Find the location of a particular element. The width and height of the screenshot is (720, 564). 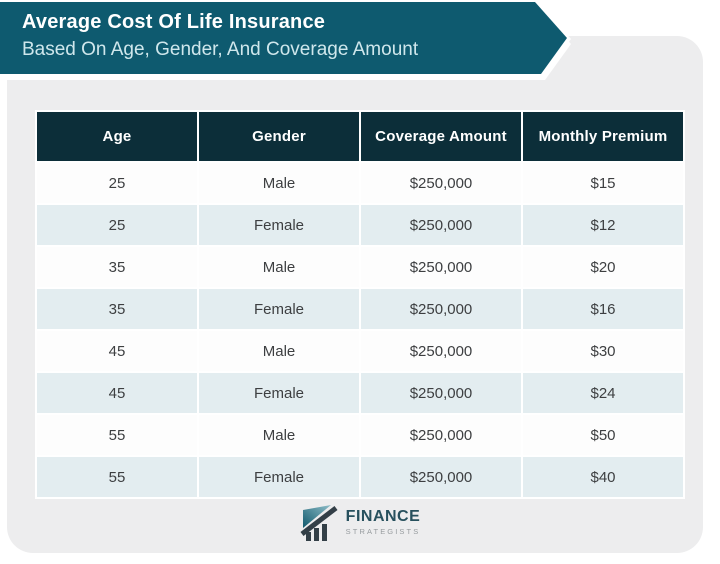

table-header-cell-age: Age is located at coordinates (117, 136).